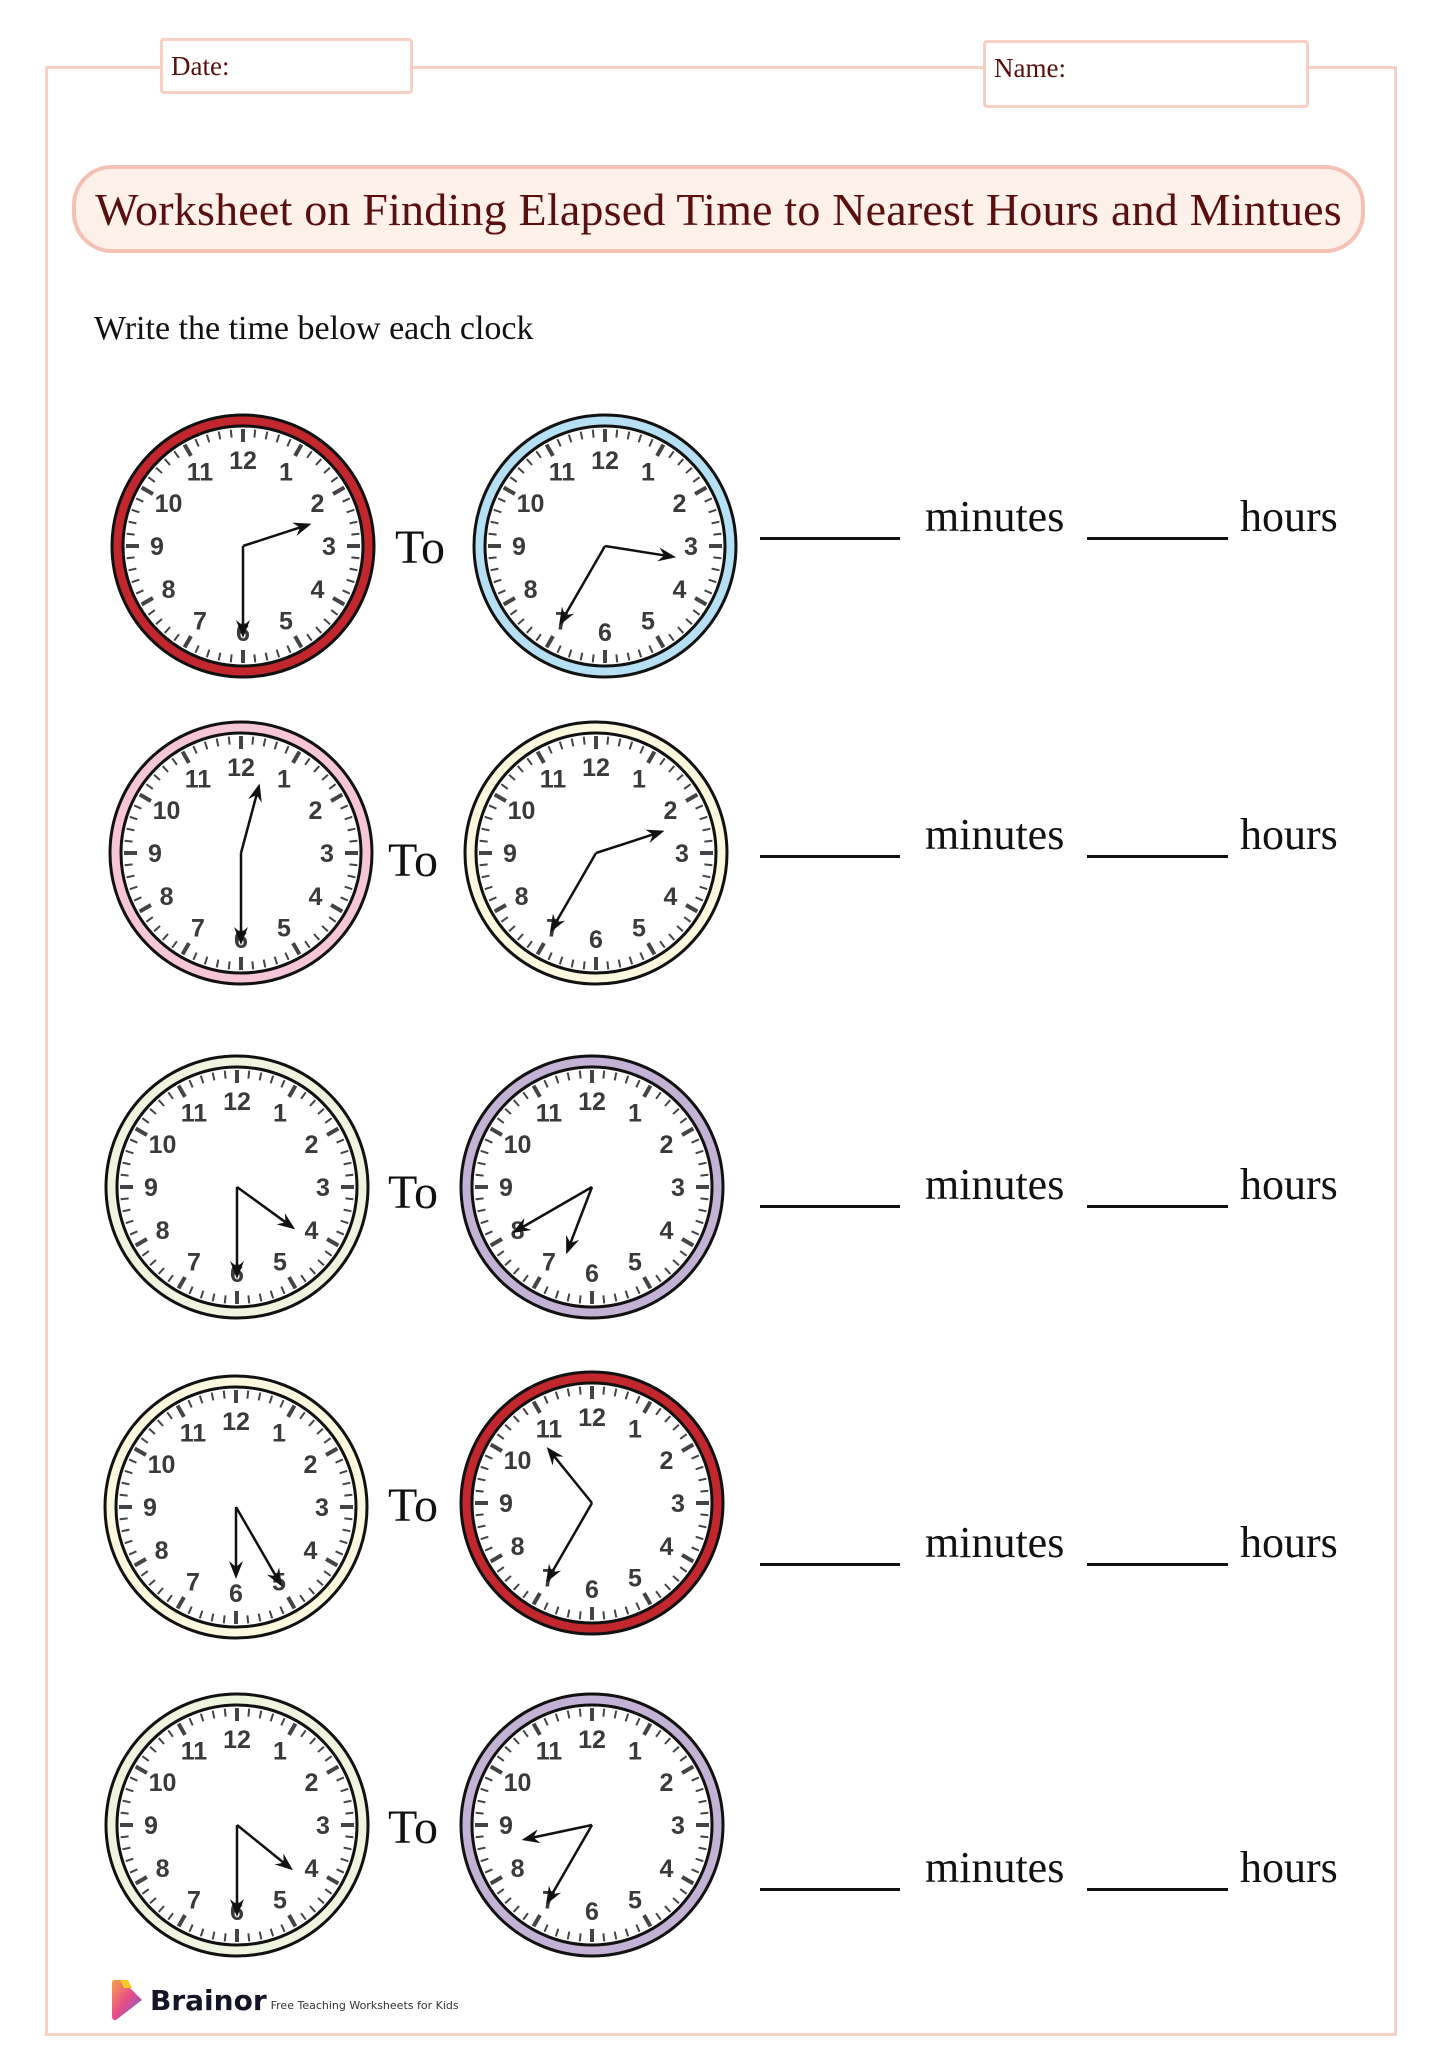  Describe the element at coordinates (318, 504) in the screenshot. I see `clock-number: 2` at that location.